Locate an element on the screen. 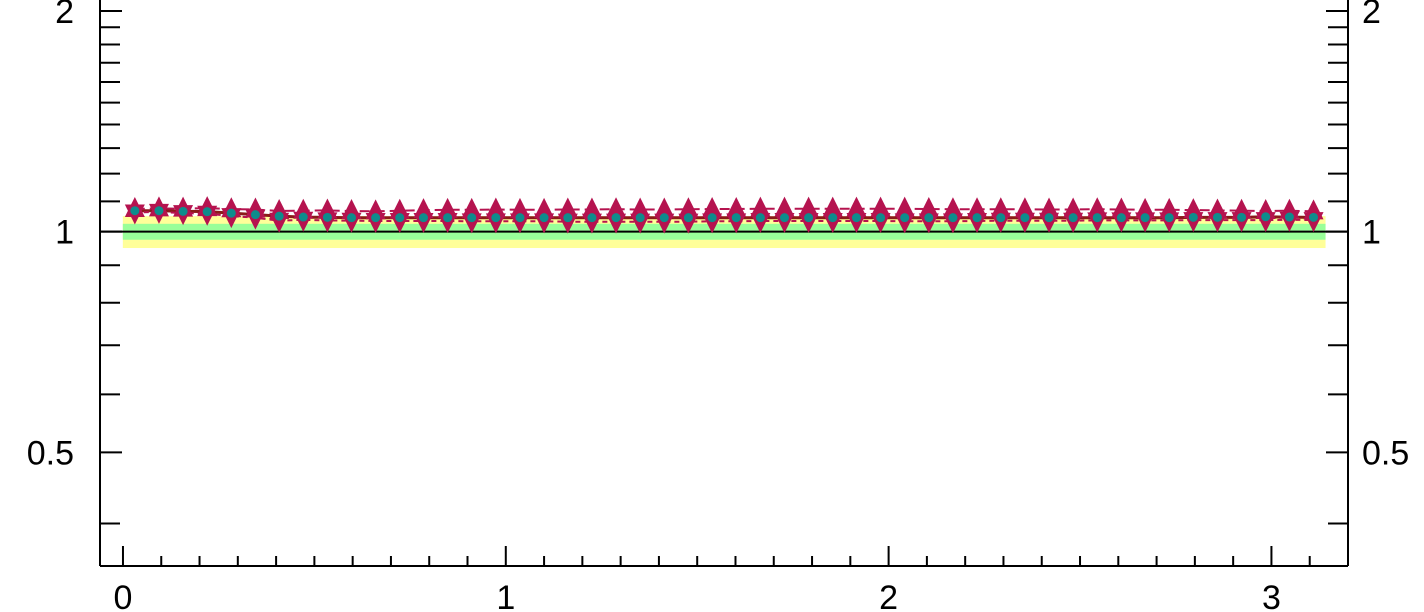 The image size is (1424, 612). y-tick-labels-right: 0.5 1 2 is located at coordinates (1385, 236).